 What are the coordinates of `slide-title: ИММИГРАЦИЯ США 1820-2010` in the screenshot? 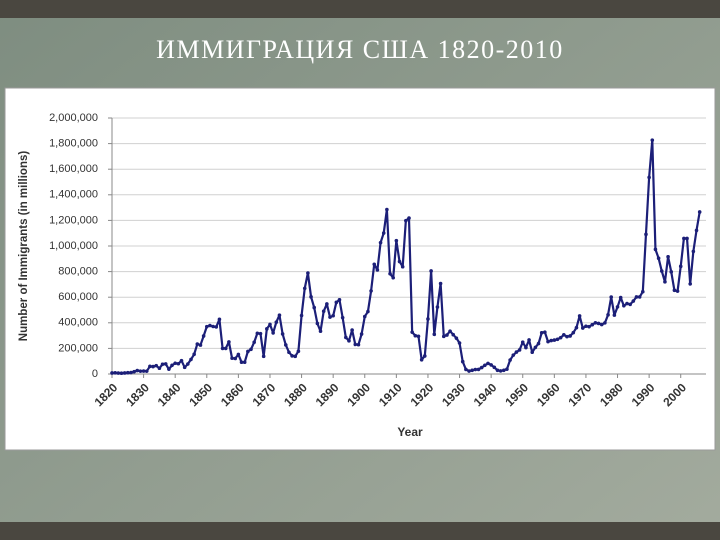 It's located at (360, 49).